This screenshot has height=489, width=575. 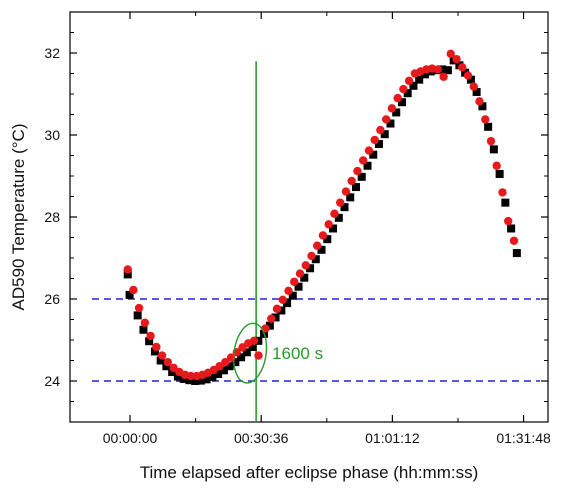 What do you see at coordinates (52, 135) in the screenshot?
I see `y-tick-label: 30` at bounding box center [52, 135].